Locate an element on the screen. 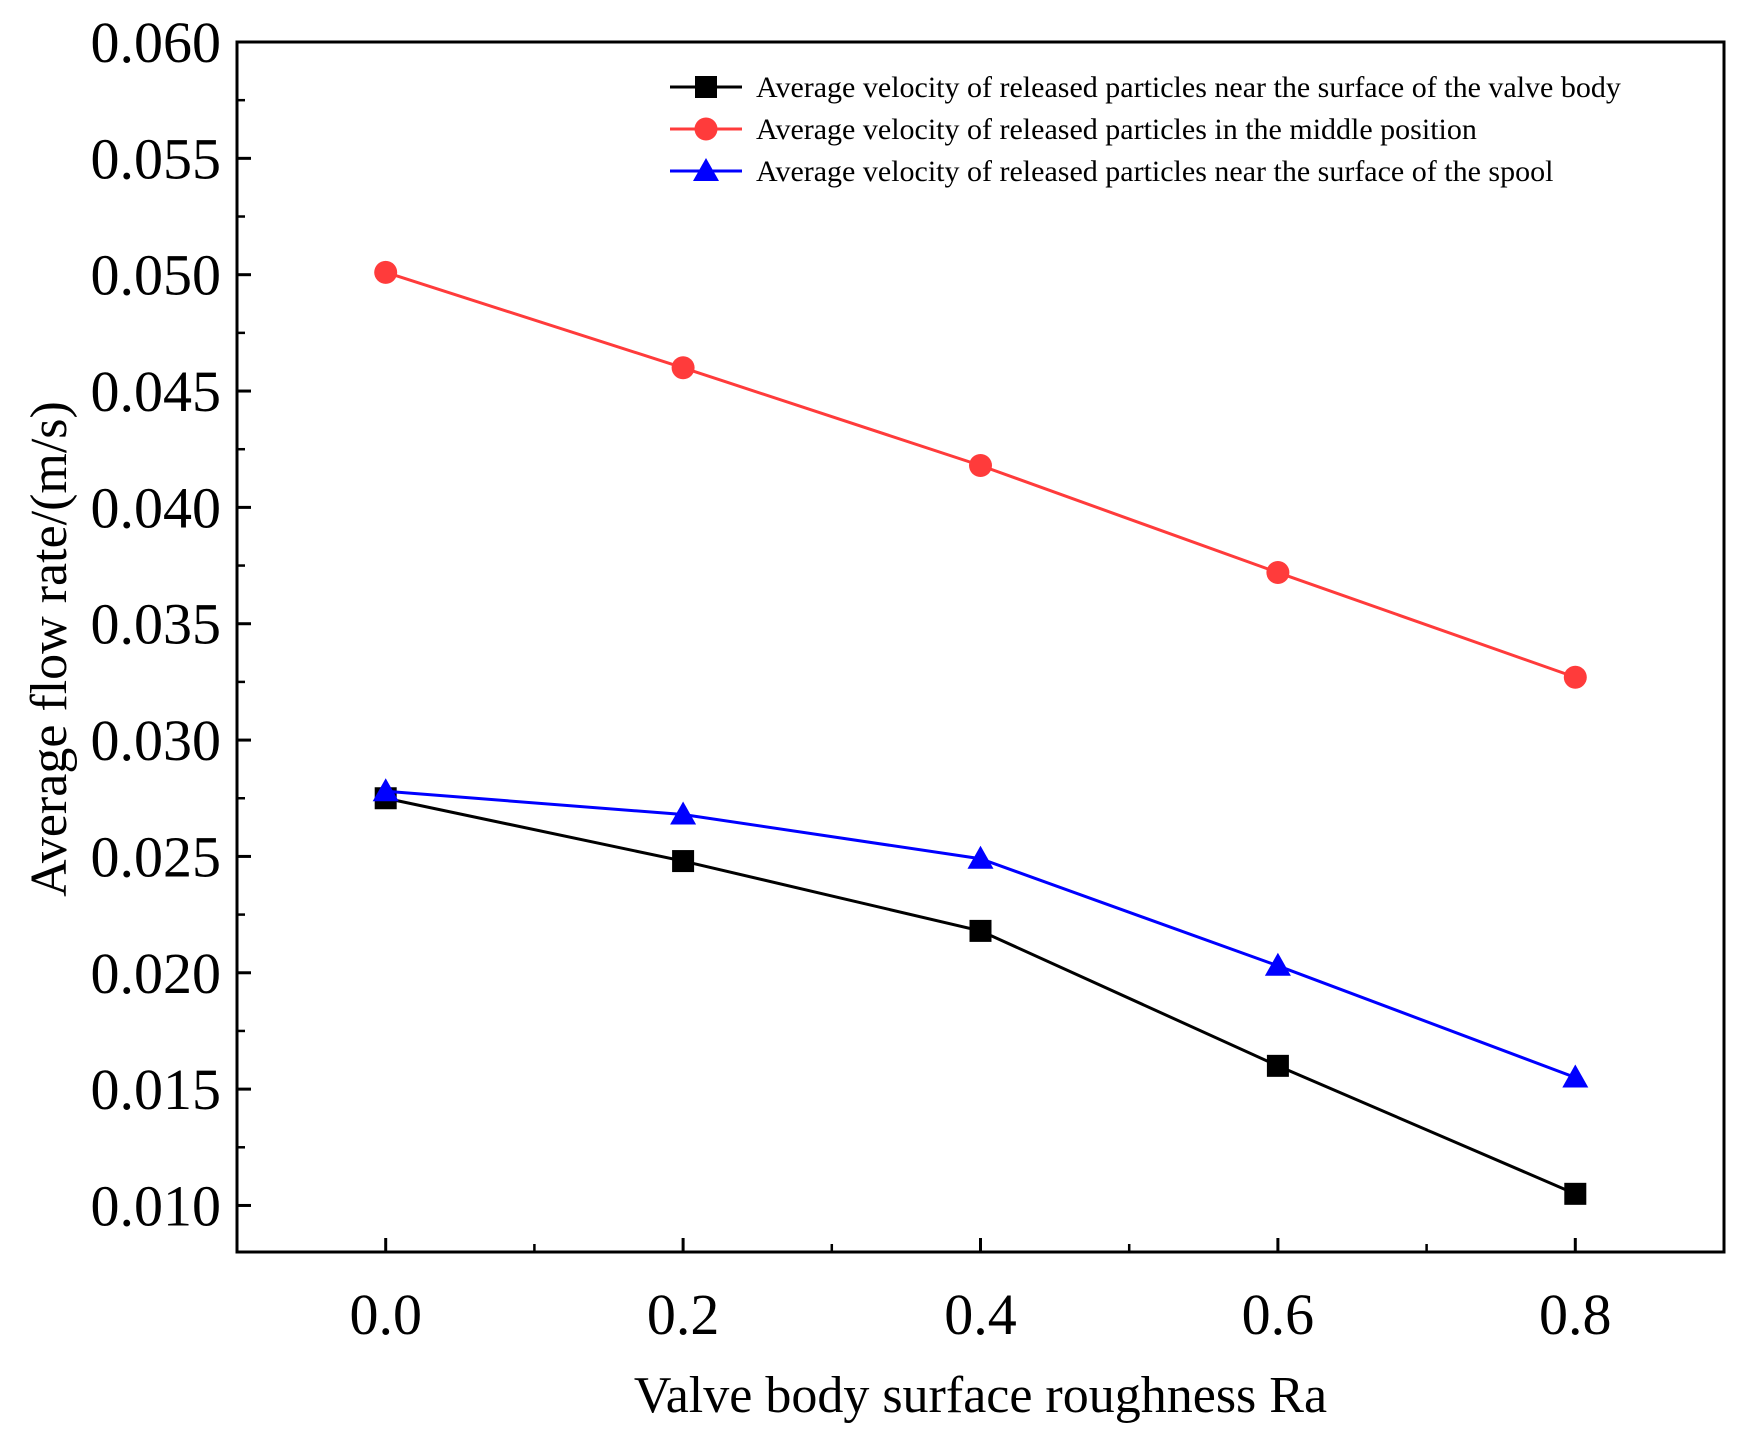  y-tick-label: 0.055 is located at coordinates (156, 158).